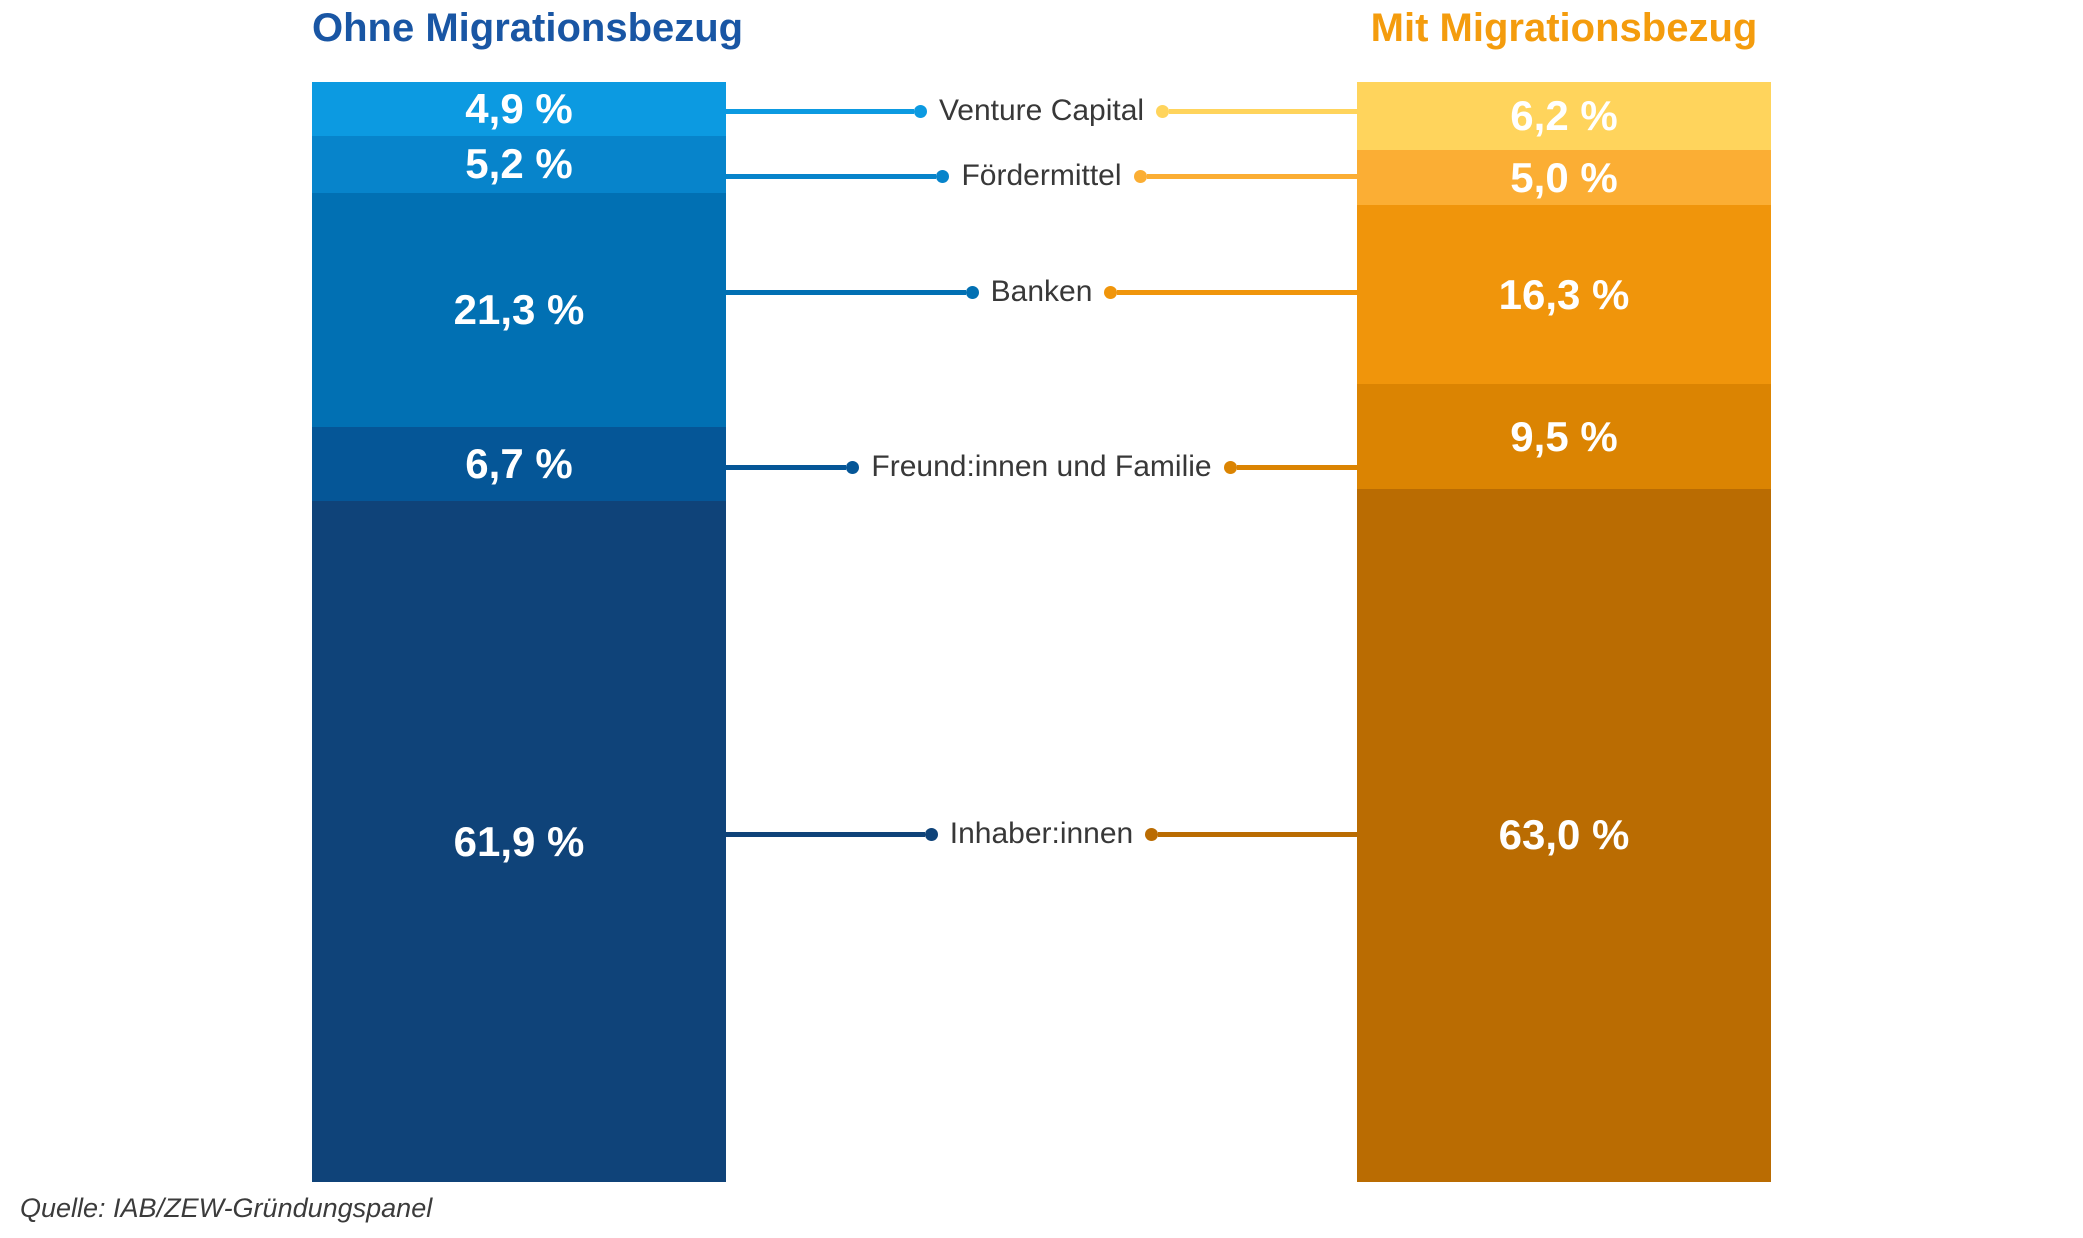  I want to click on segment-mit-migrationsbezug-banken: 16,3 %, so click(1564, 295).